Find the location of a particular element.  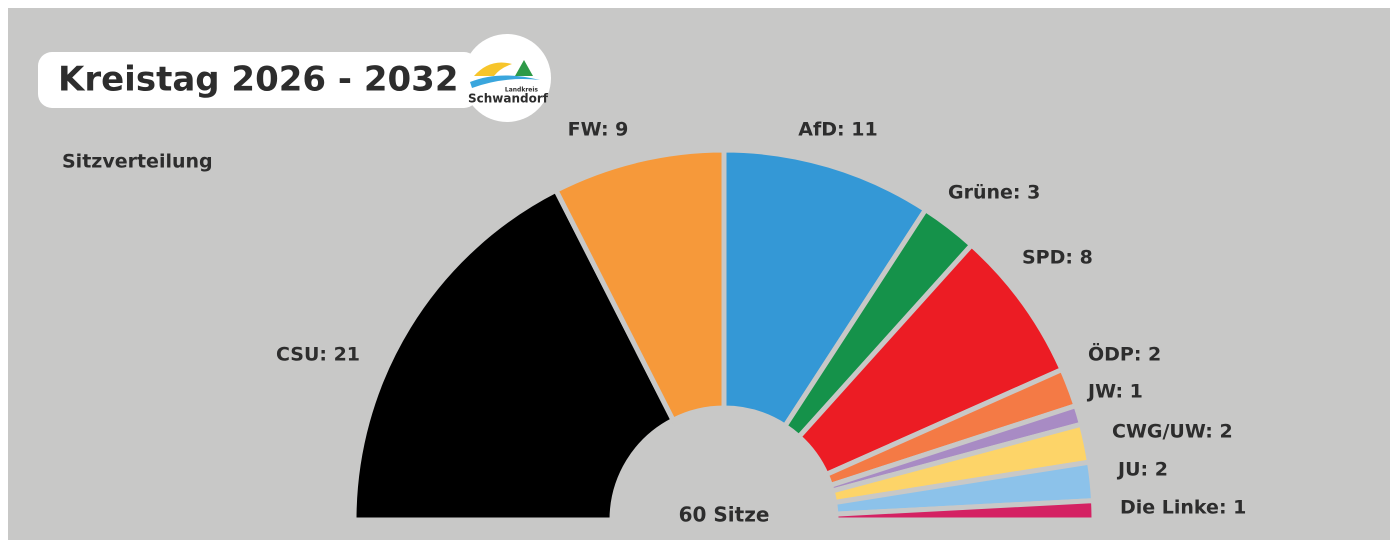

segment-label: FW: 9 is located at coordinates (598, 130).